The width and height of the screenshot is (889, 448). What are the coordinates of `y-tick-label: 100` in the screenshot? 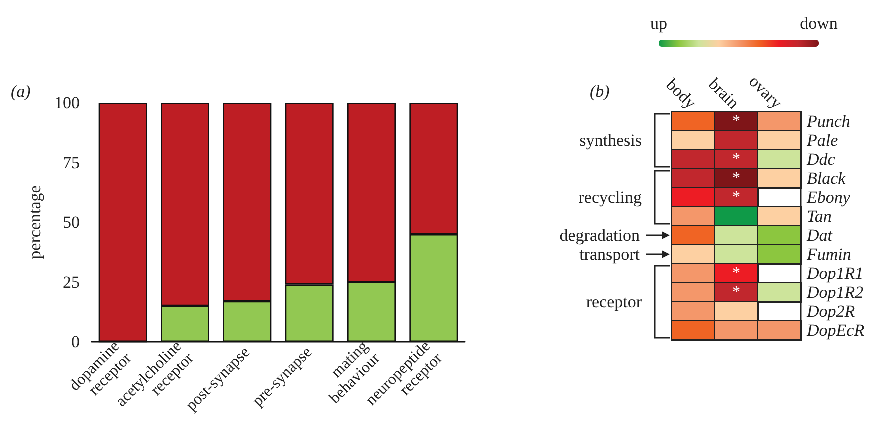 It's located at (67, 103).